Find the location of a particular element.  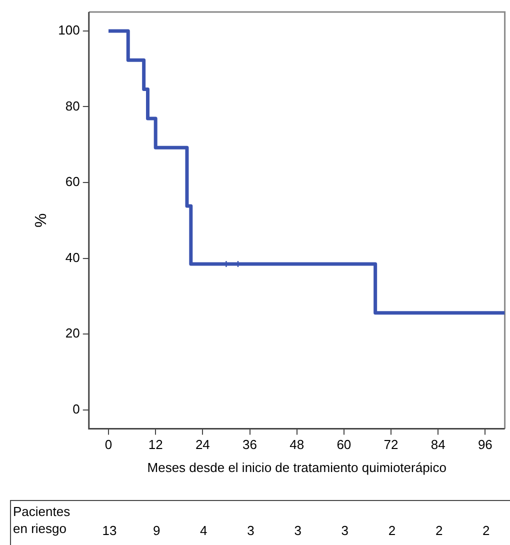

x-tick-label: 60 is located at coordinates (344, 444).